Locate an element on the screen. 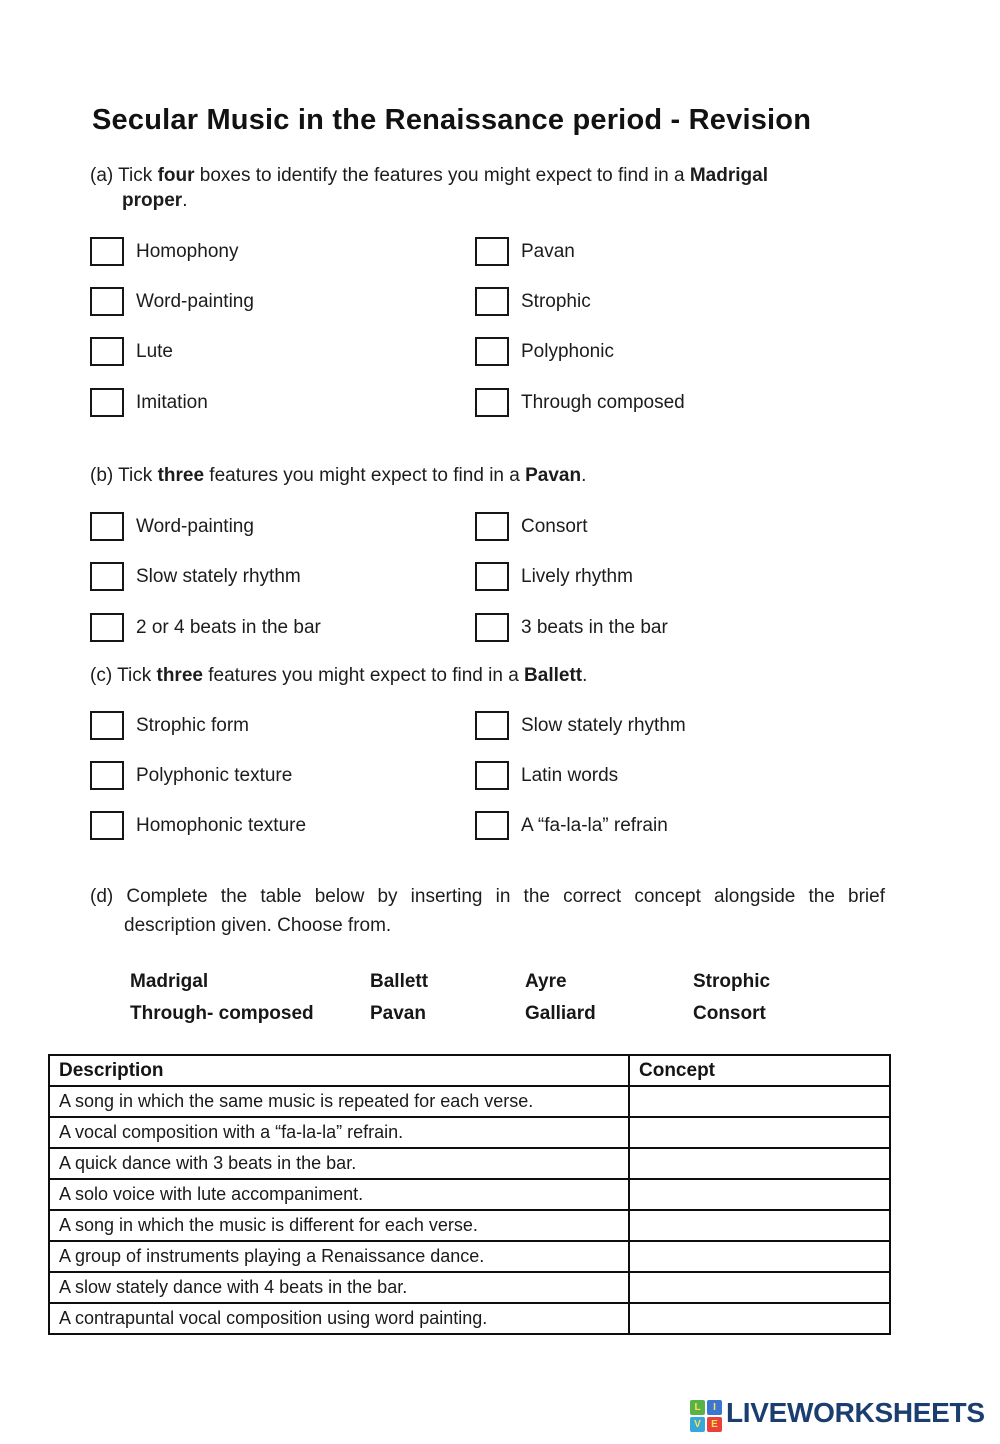 The image size is (1000, 1444). checkbox-label: Polyphonic is located at coordinates (567, 351).